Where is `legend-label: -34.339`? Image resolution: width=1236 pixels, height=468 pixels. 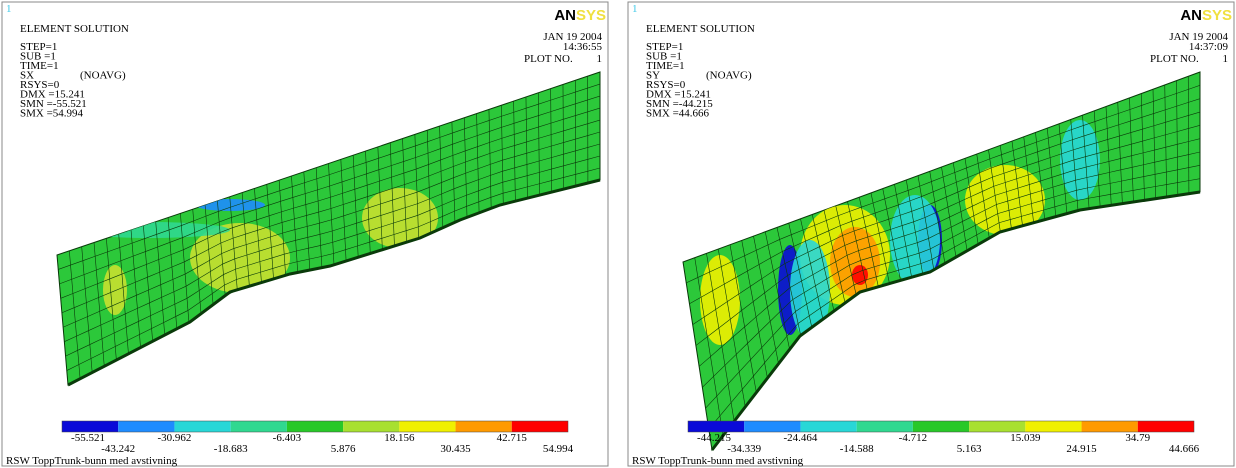 legend-label: -34.339 is located at coordinates (744, 449).